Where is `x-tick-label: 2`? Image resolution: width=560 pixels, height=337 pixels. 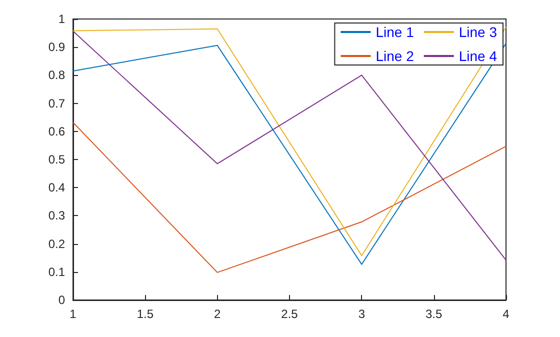 x-tick-label: 2 is located at coordinates (217, 314).